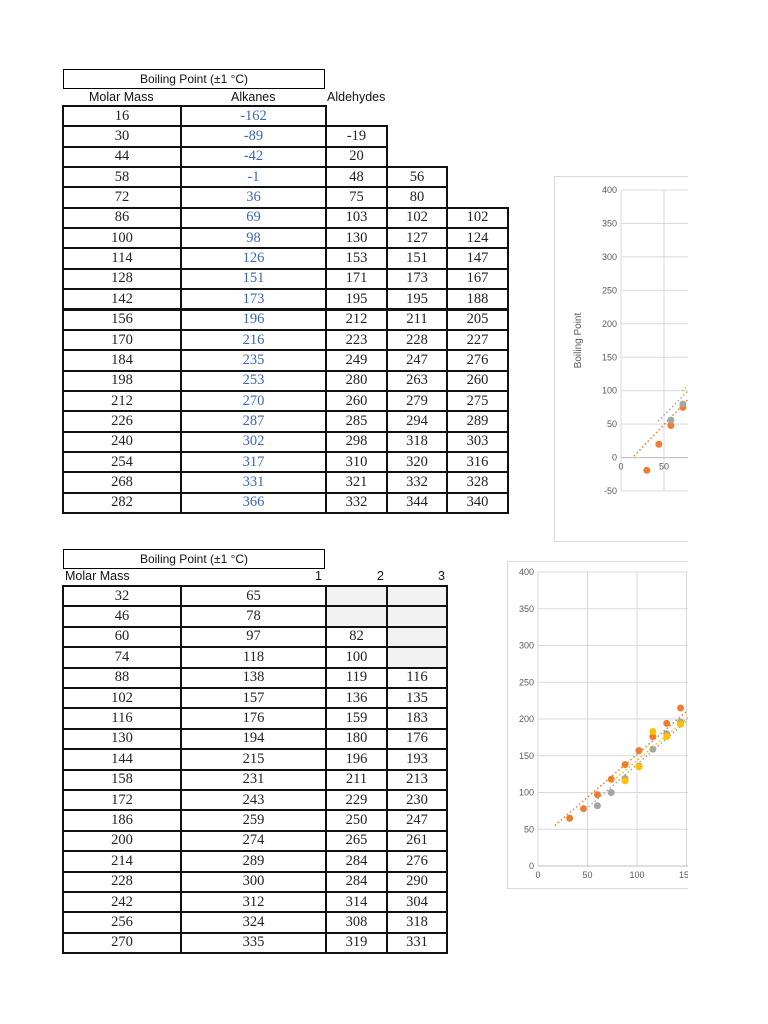 Image resolution: width=768 pixels, height=1024 pixels. I want to click on table-cell: 312, so click(253, 902).